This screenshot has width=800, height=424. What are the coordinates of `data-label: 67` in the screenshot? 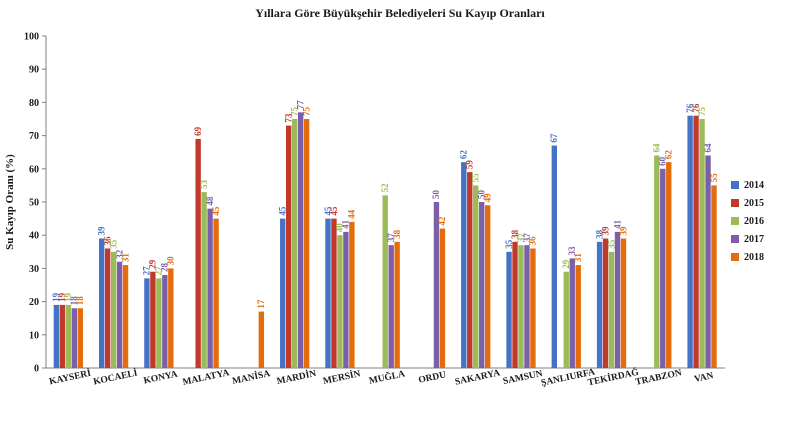 It's located at (554, 138).